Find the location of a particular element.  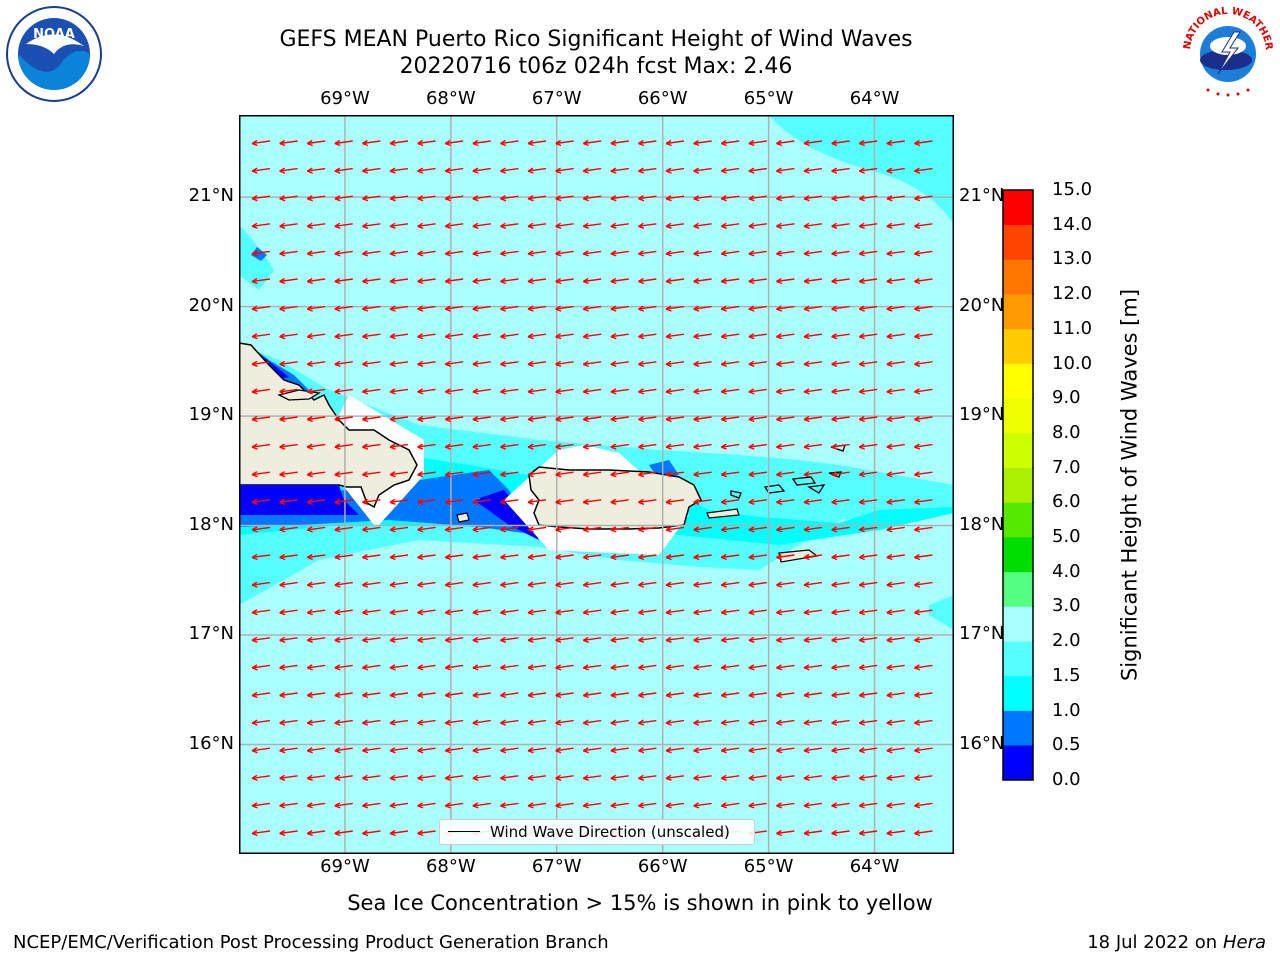

colorbar-tick-label: 2.0 is located at coordinates (1066, 641).